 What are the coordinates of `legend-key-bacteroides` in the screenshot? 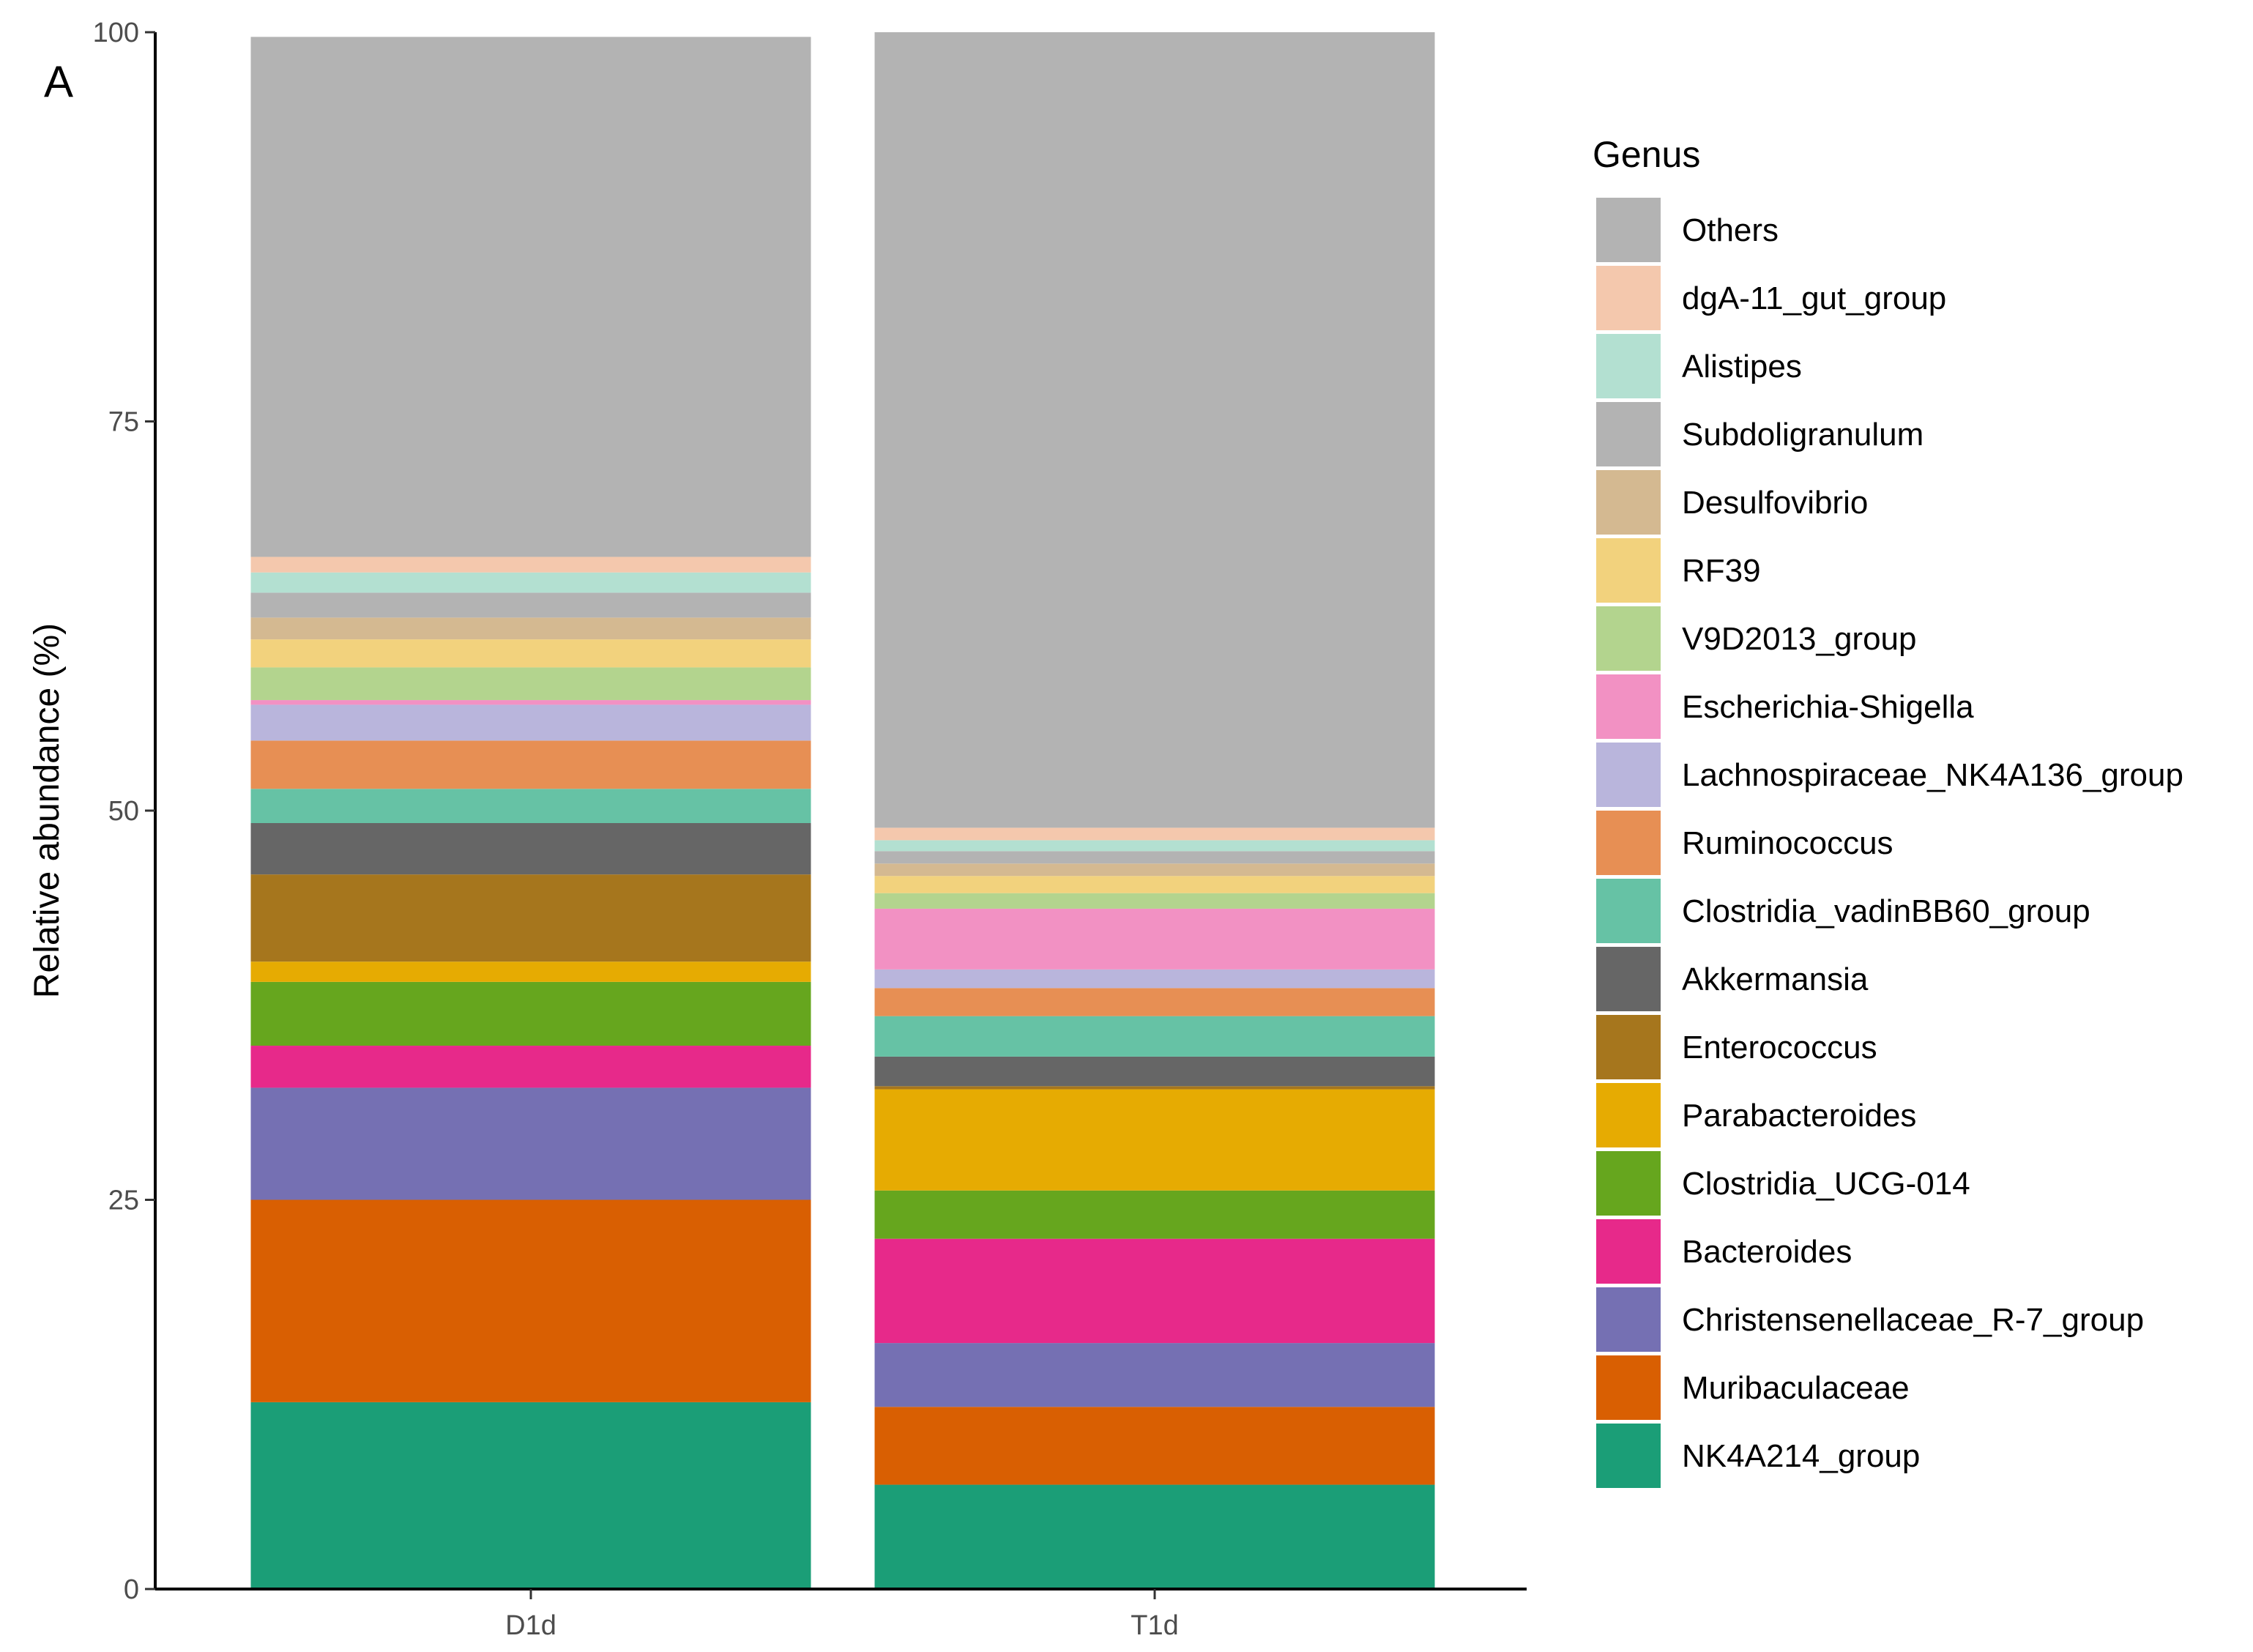 It's located at (1629, 1251).